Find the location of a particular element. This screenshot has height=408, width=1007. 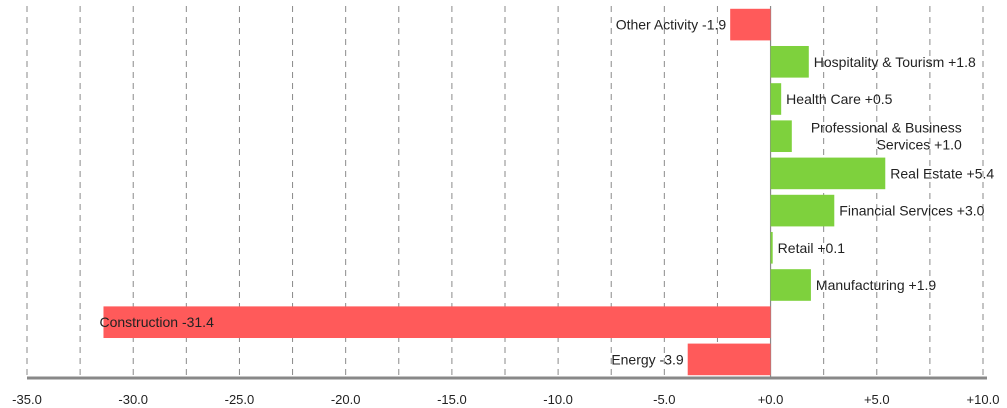

x-tick-label: +5.0 is located at coordinates (877, 399).